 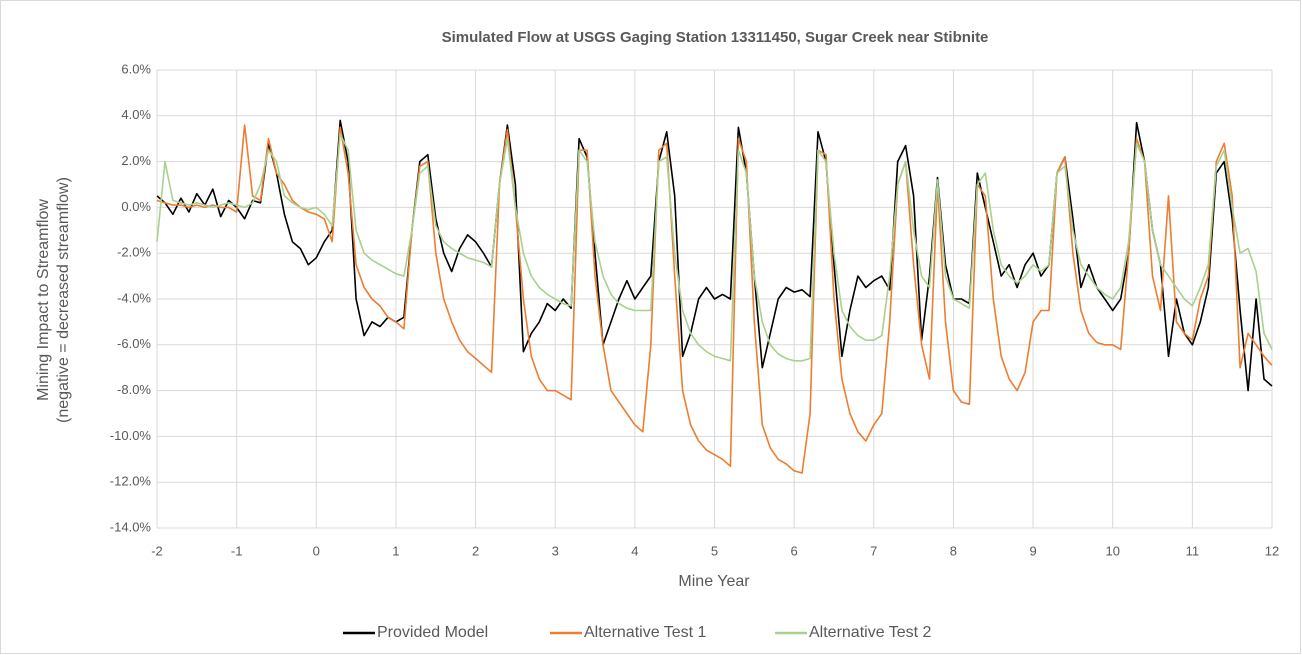 What do you see at coordinates (645, 632) in the screenshot?
I see `legend-label: Alternative Test 1` at bounding box center [645, 632].